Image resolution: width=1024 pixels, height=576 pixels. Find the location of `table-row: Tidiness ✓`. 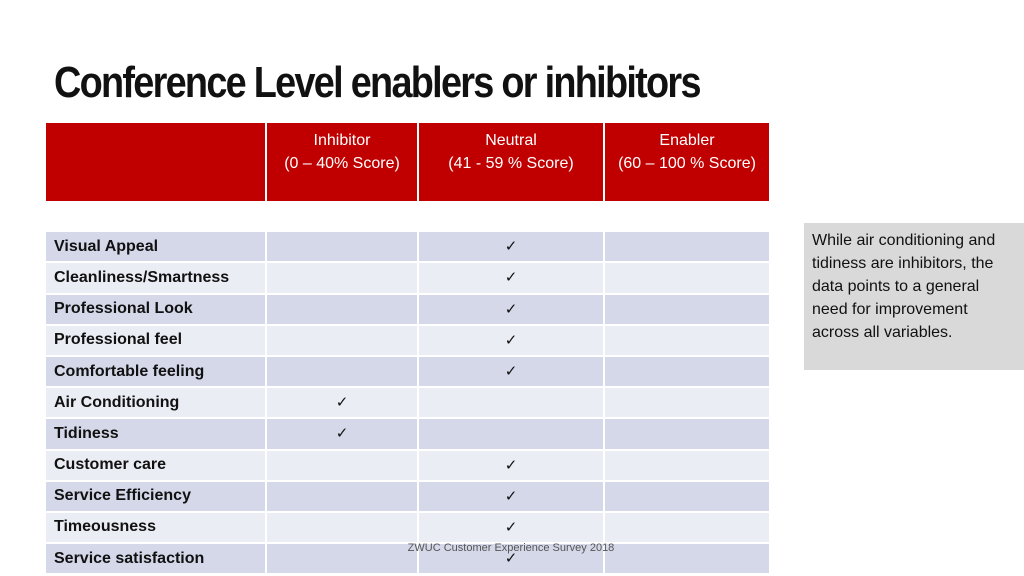

table-row: Tidiness ✓ is located at coordinates (407, 435).